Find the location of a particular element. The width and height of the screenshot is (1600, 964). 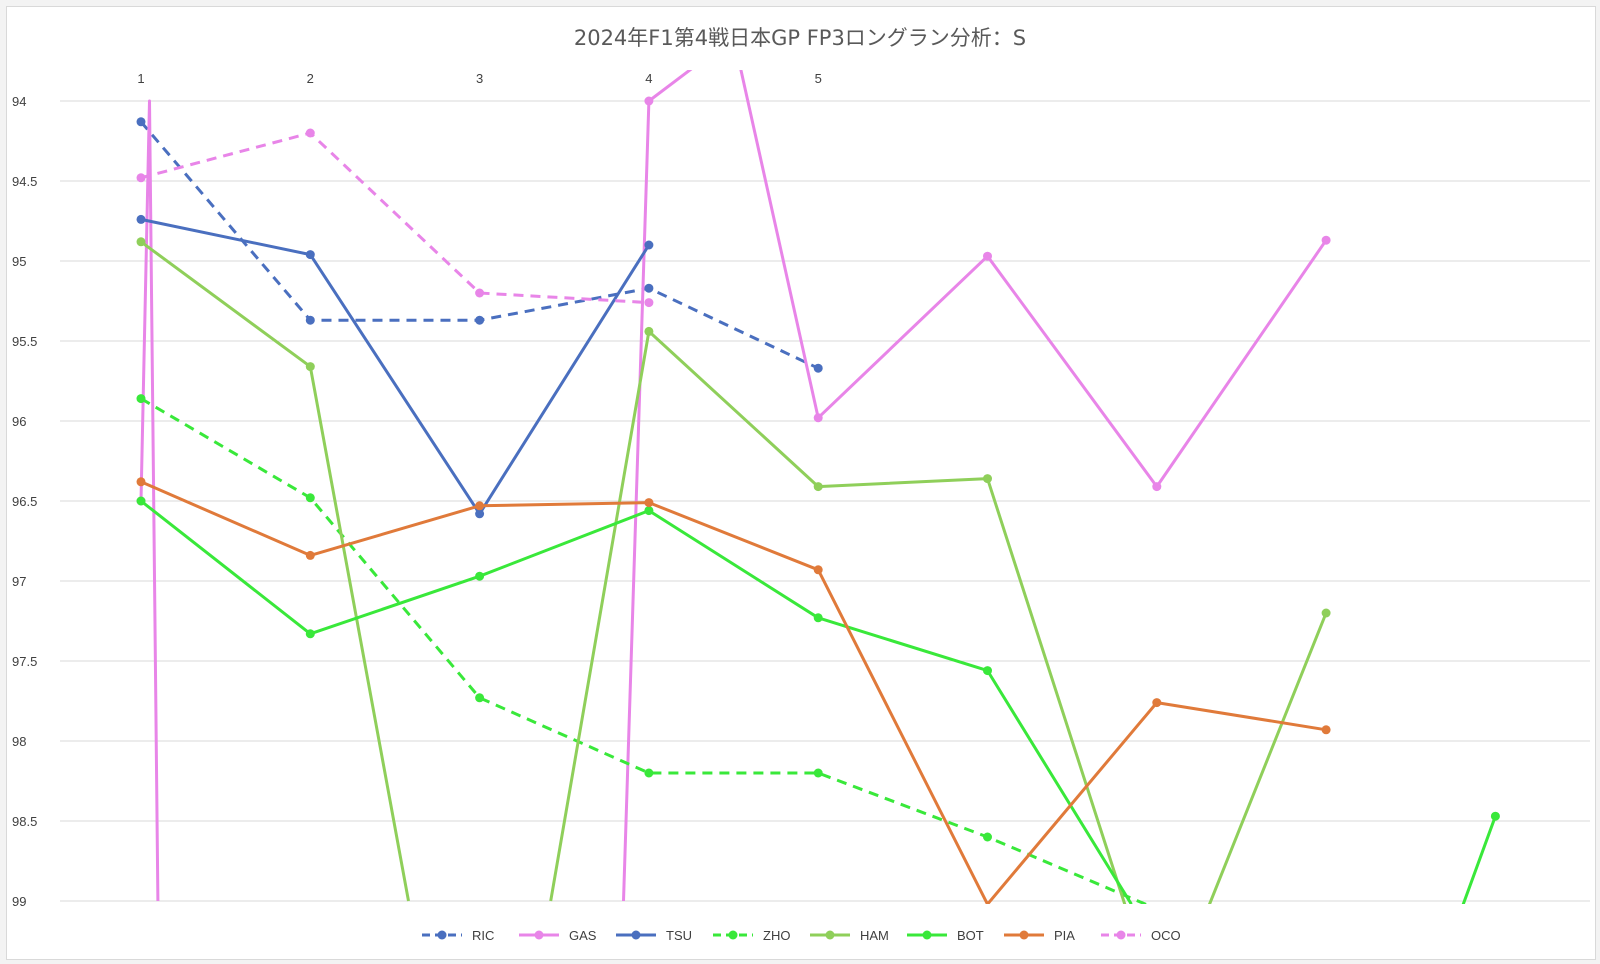

legend-item-tsu: TSU is located at coordinates (654, 935).